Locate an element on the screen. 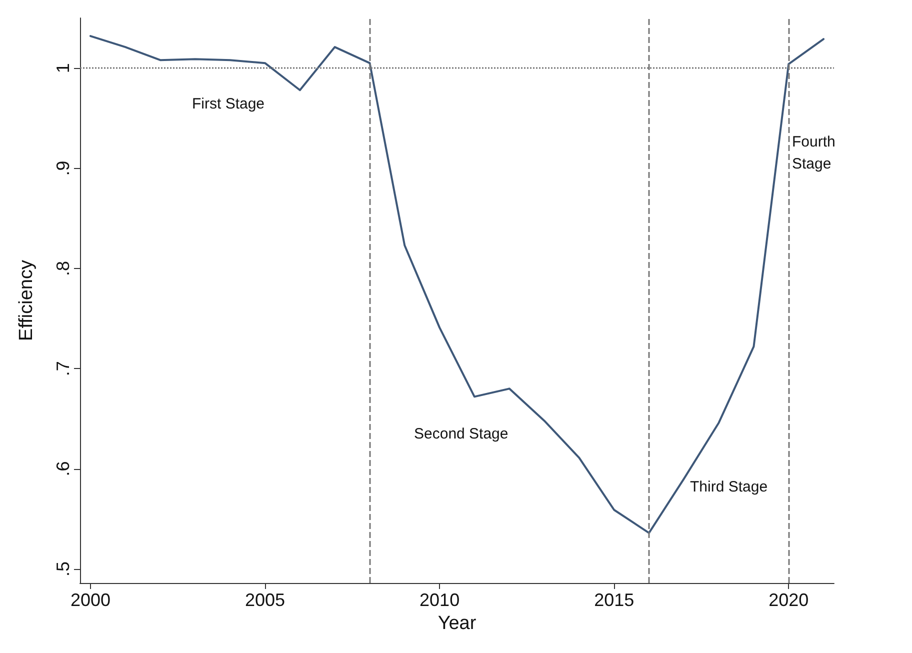 This screenshot has width=912, height=653. y-tick-label: .5 is located at coordinates (63, 568).